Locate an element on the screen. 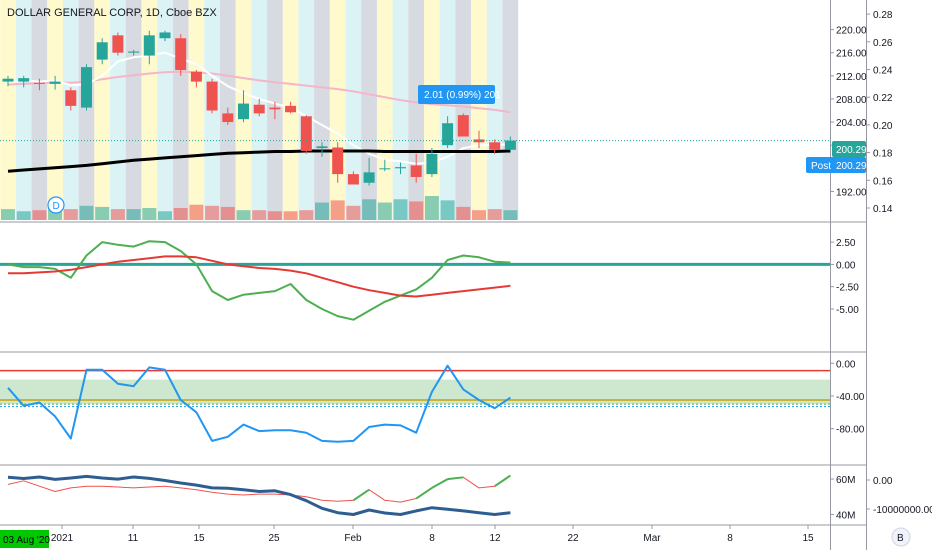  x-tick-label: 25 is located at coordinates (274, 538).